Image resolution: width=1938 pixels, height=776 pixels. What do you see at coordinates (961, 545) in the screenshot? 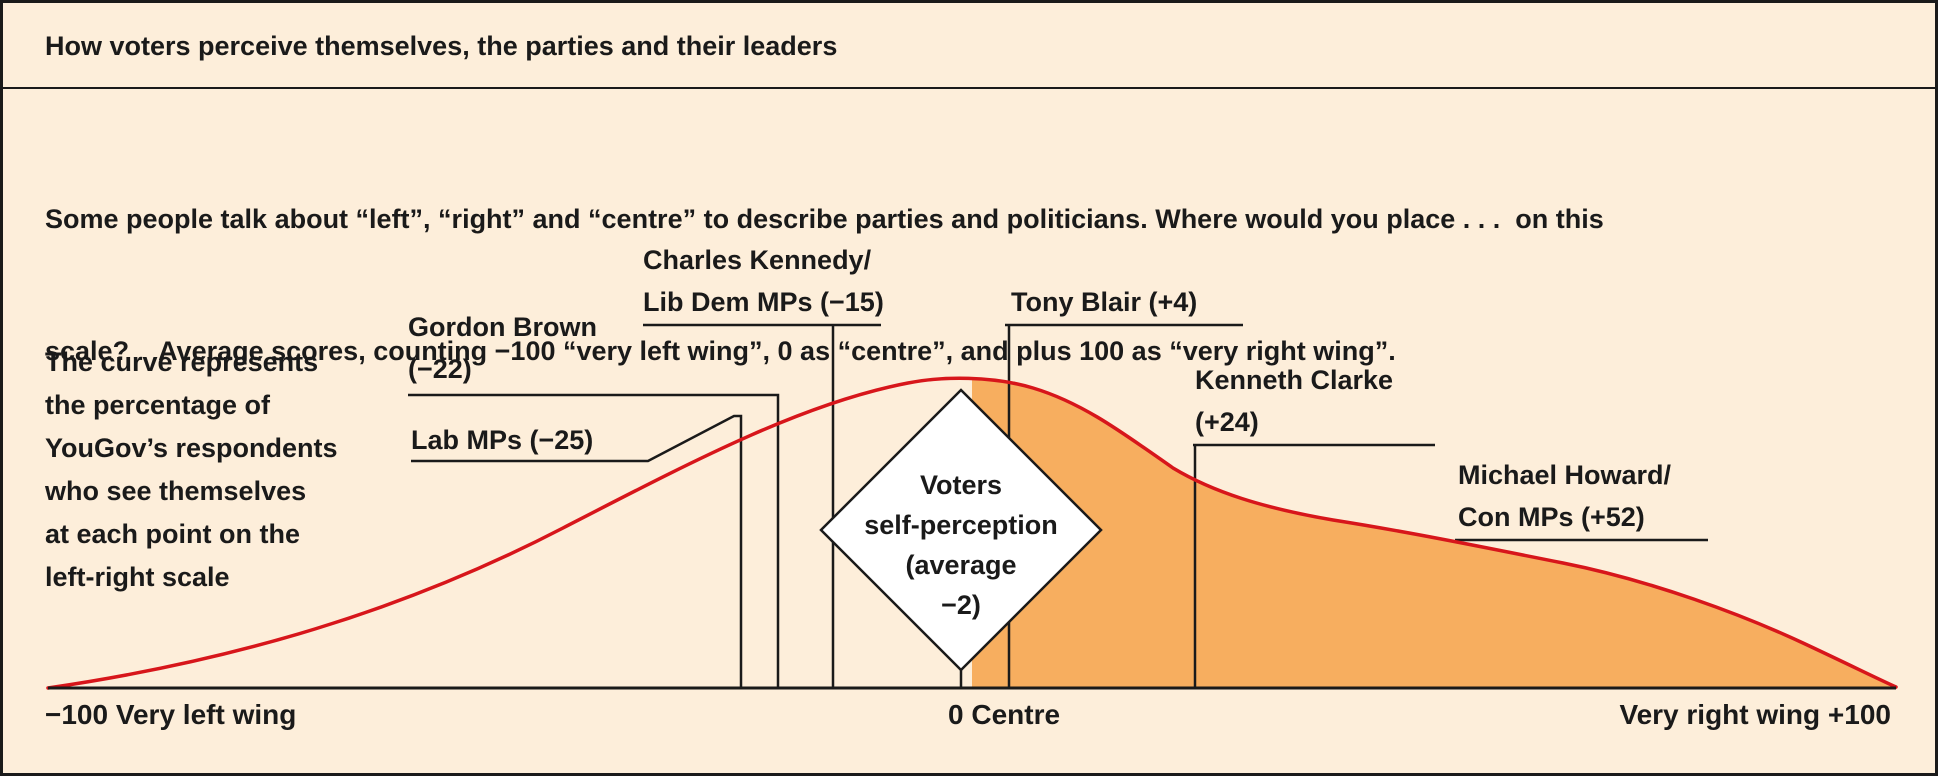
I see `voters-self-perception-text: Voters self-perception (average −2)` at bounding box center [961, 545].